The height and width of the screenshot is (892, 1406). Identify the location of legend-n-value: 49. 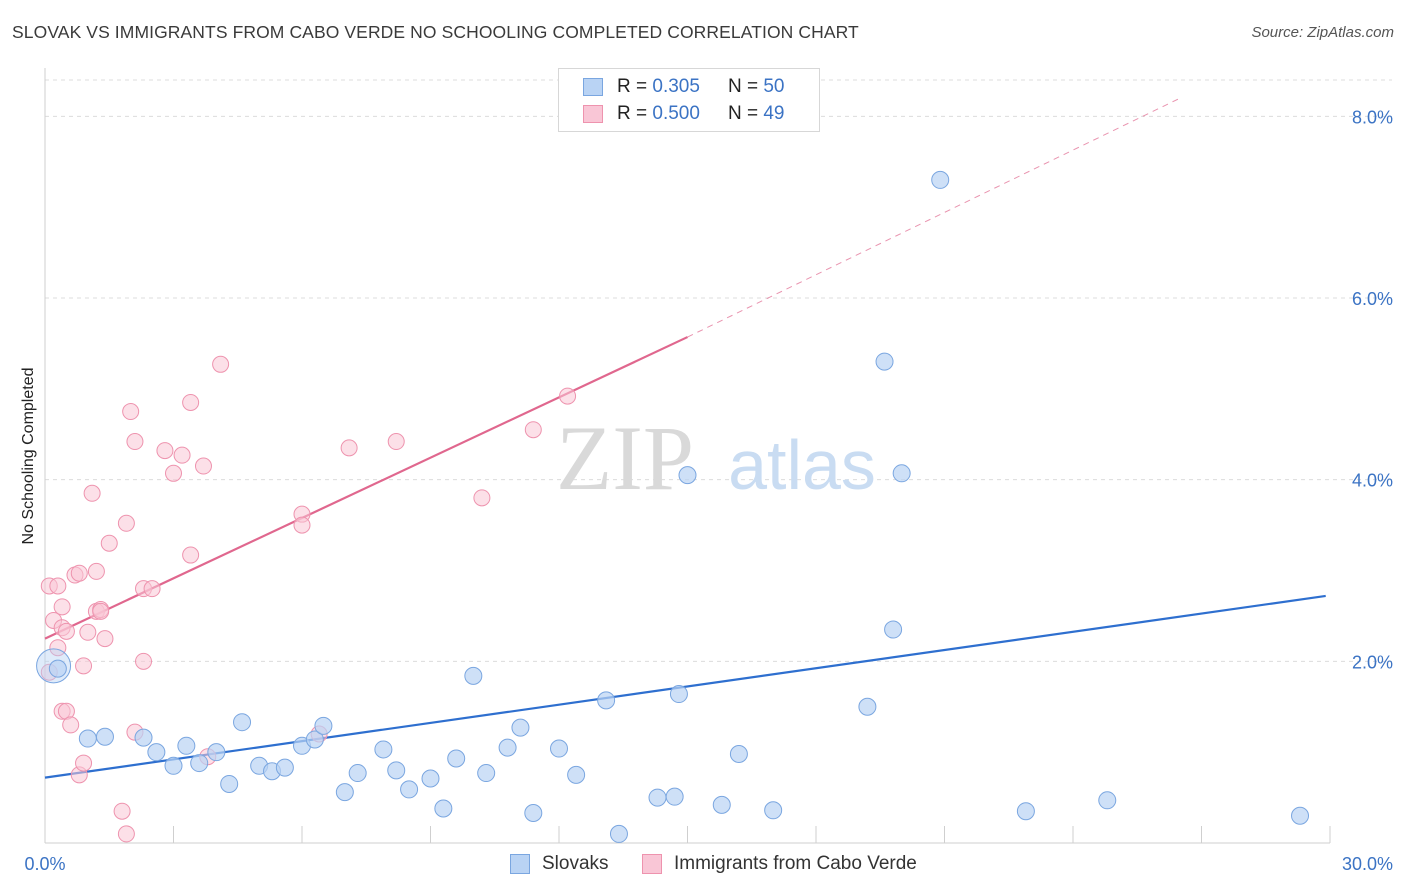
(774, 113).